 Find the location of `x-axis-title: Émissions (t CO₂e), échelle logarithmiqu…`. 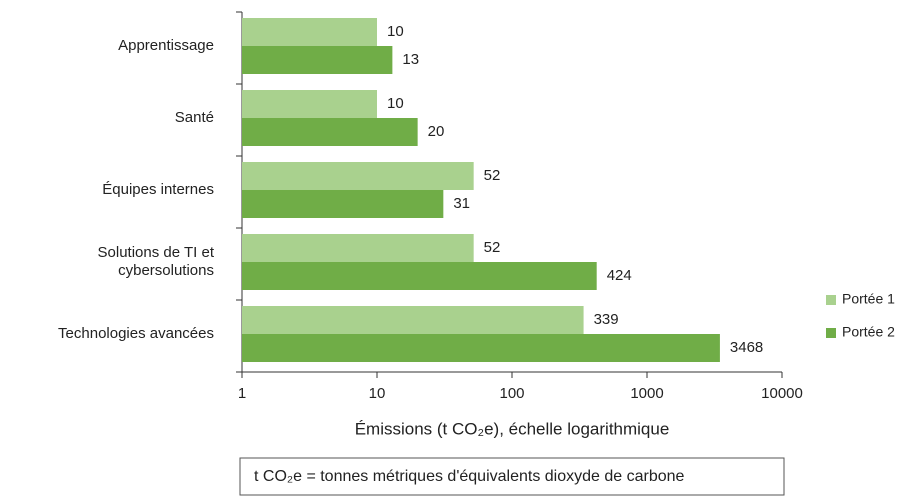

x-axis-title: Émissions (t CO₂e), échelle logarithmiqu… is located at coordinates (512, 428).